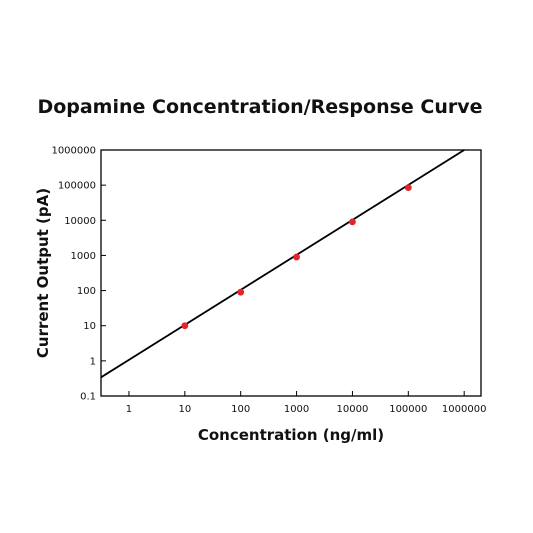 The width and height of the screenshot is (533, 533). I want to click on y-axis-title: Current Output (pA), so click(43, 273).